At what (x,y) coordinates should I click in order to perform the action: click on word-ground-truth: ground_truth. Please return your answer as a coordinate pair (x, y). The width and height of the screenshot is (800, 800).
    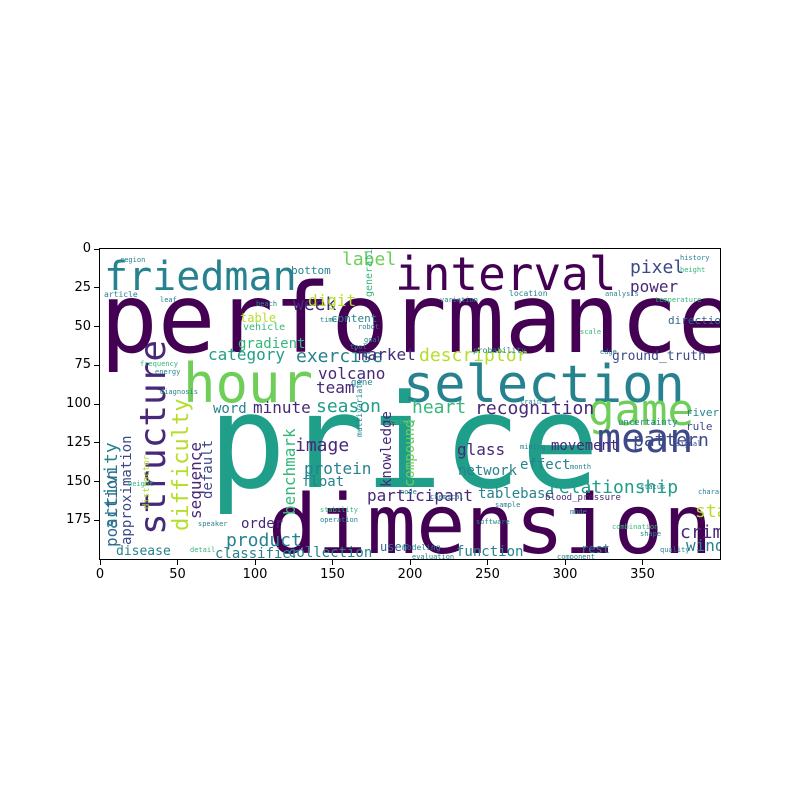
    Looking at the image, I should click on (659, 356).